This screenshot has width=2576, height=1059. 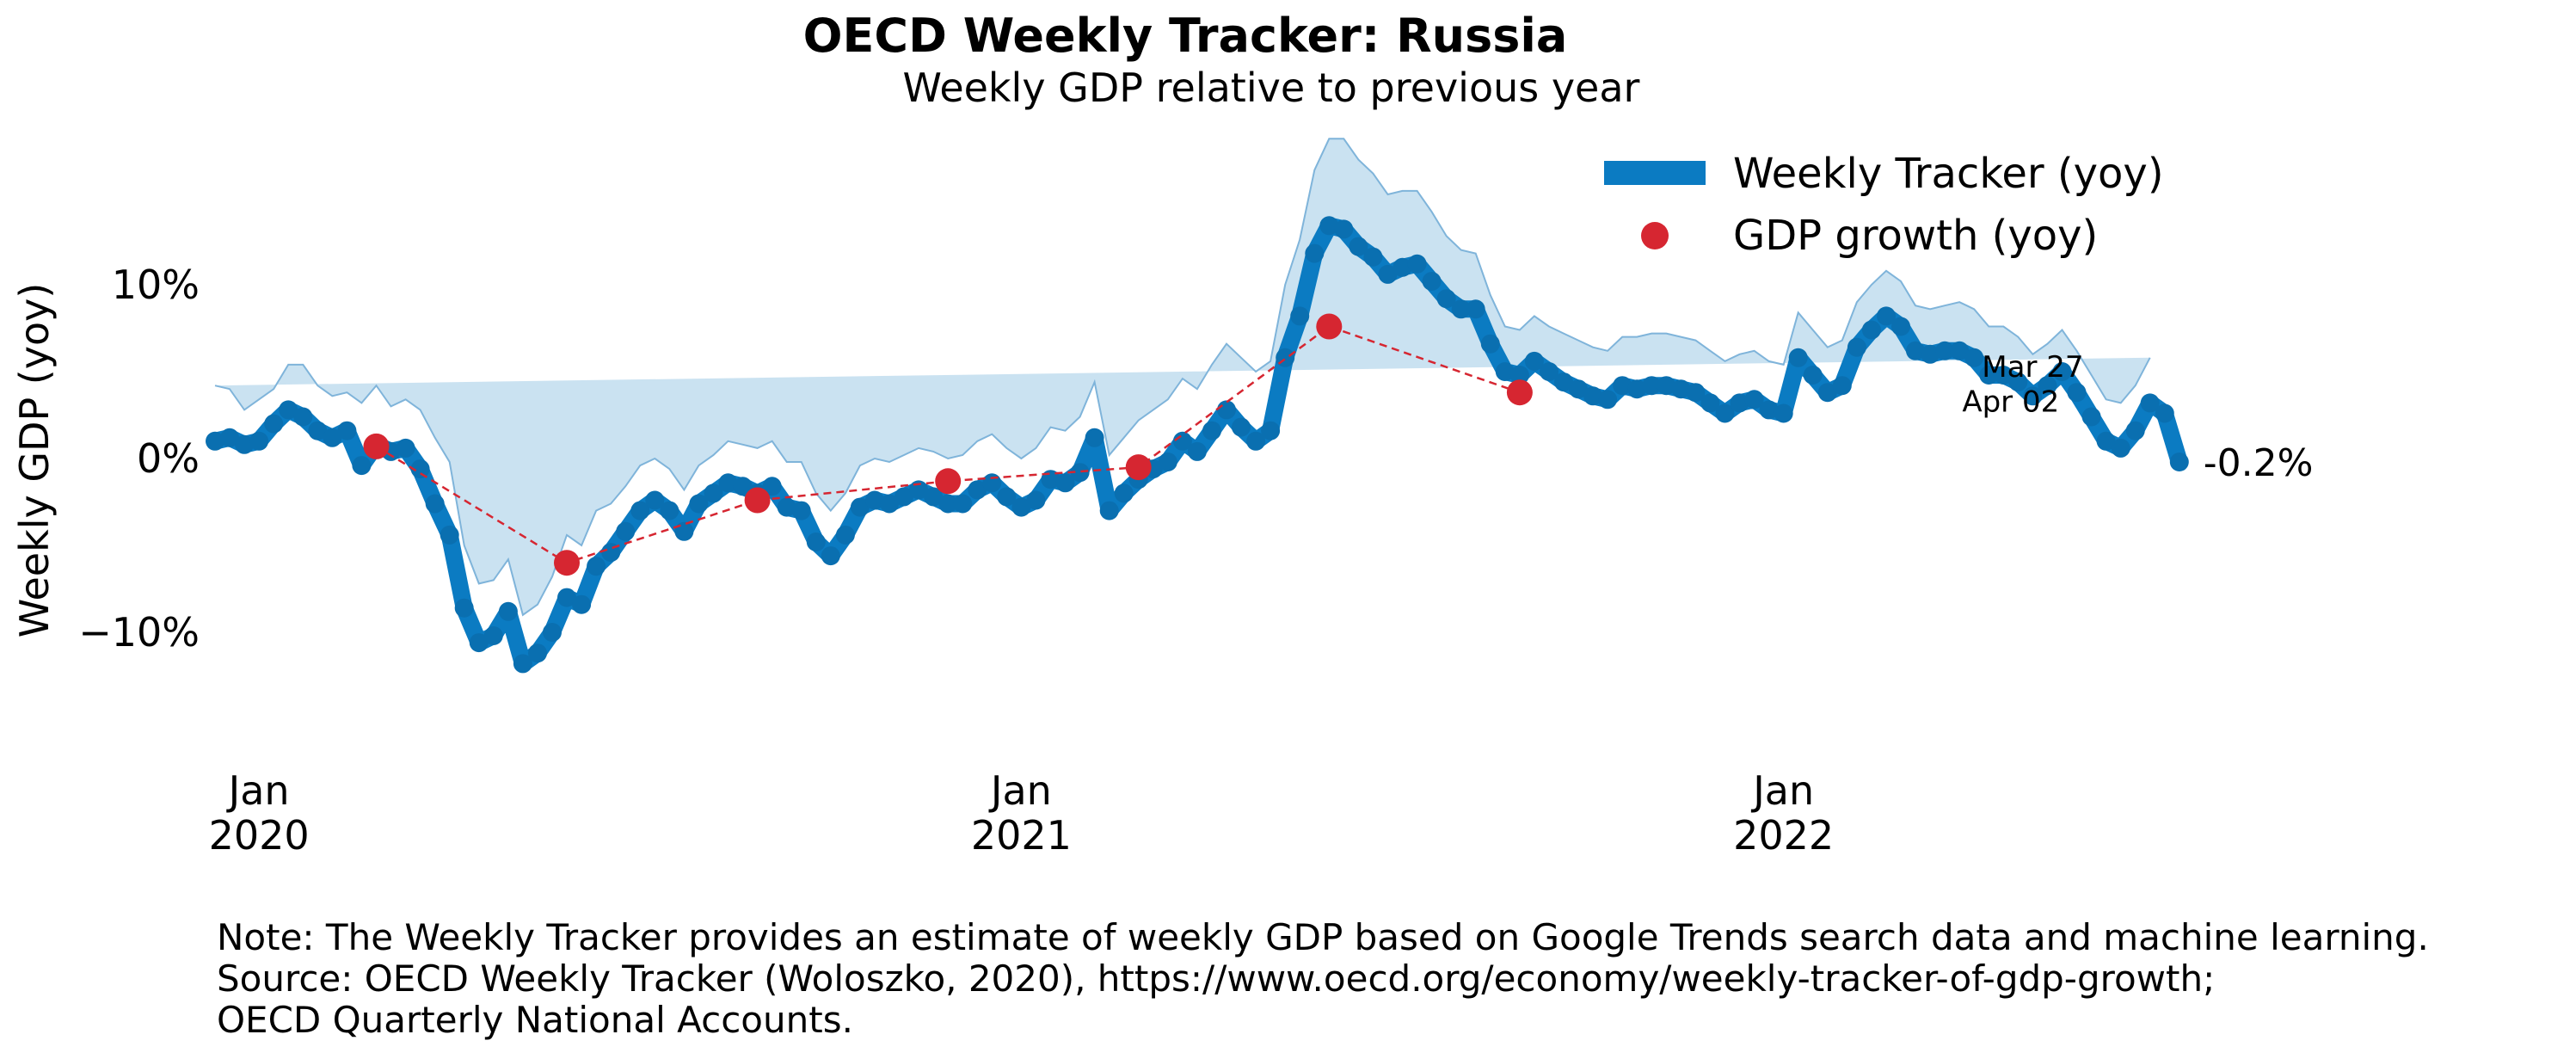 I want to click on y-tick-label: −10%, so click(x=139, y=632).